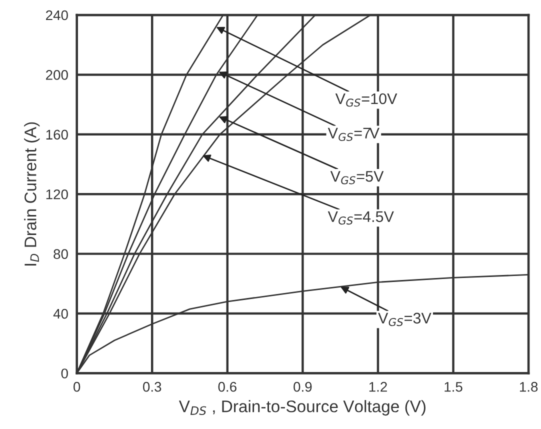 The width and height of the screenshot is (541, 429). Describe the element at coordinates (361, 218) in the screenshot. I see `annotation: V$_{GS}$=4.5V` at that location.